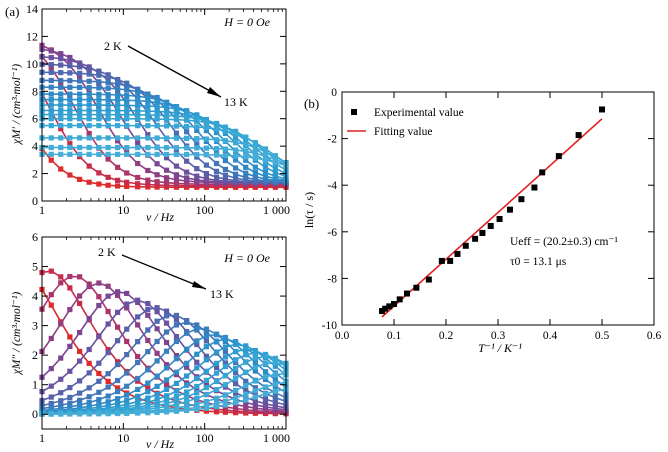 The height and width of the screenshot is (452, 668). What do you see at coordinates (35, 355) in the screenshot?
I see `y-tick-label: 2` at bounding box center [35, 355].